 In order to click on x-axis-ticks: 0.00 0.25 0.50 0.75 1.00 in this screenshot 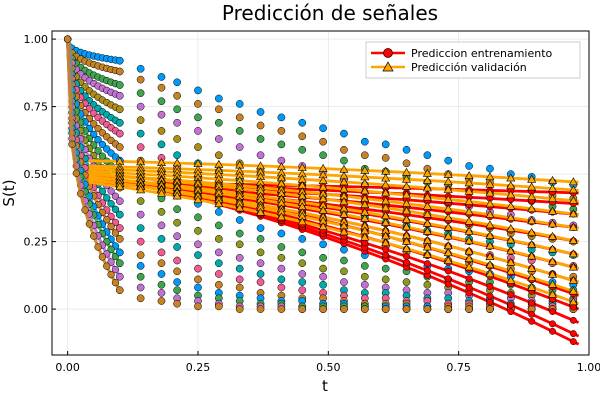, I will do `click(327, 362)`.